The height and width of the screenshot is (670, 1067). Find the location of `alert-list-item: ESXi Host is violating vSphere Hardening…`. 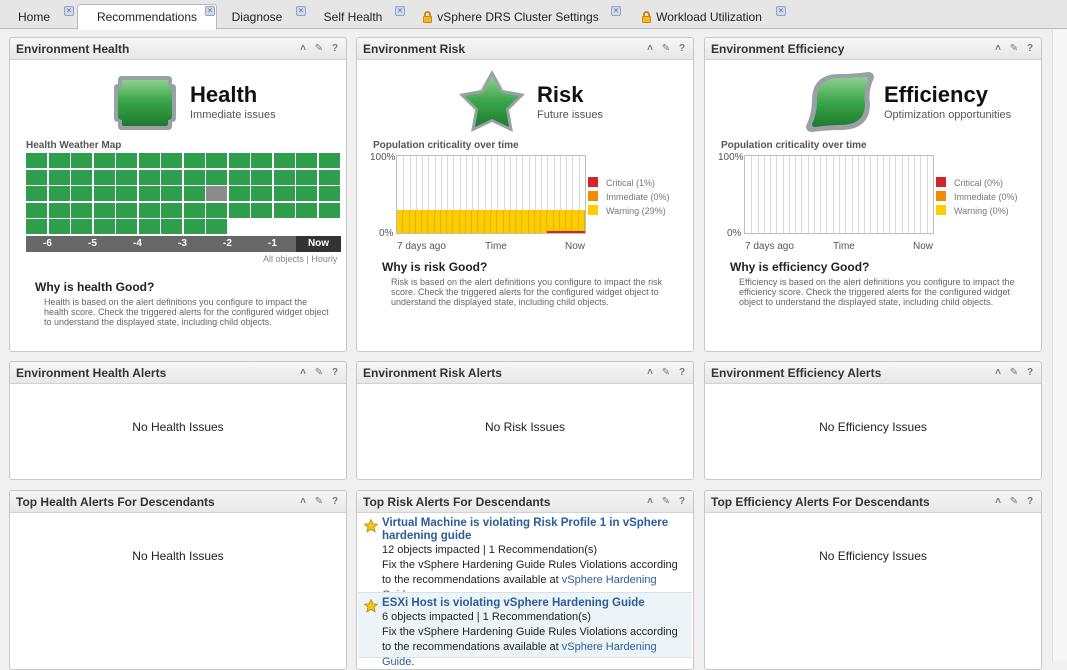

alert-list-item: ESXi Host is violating vSphere Hardening… is located at coordinates (525, 630).